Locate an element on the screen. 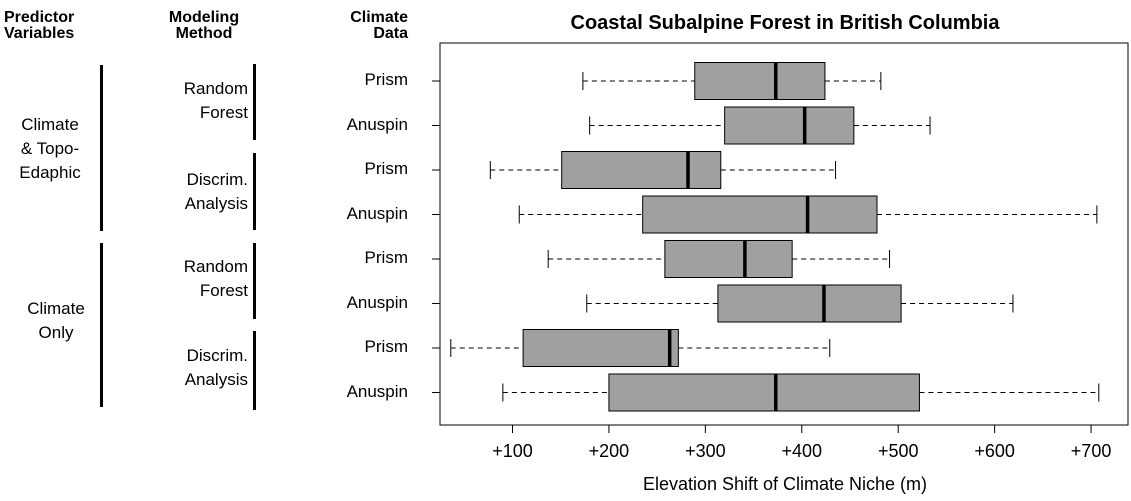 The width and height of the screenshot is (1131, 501). method-group-rf-2: Random Forest is located at coordinates (199, 279).